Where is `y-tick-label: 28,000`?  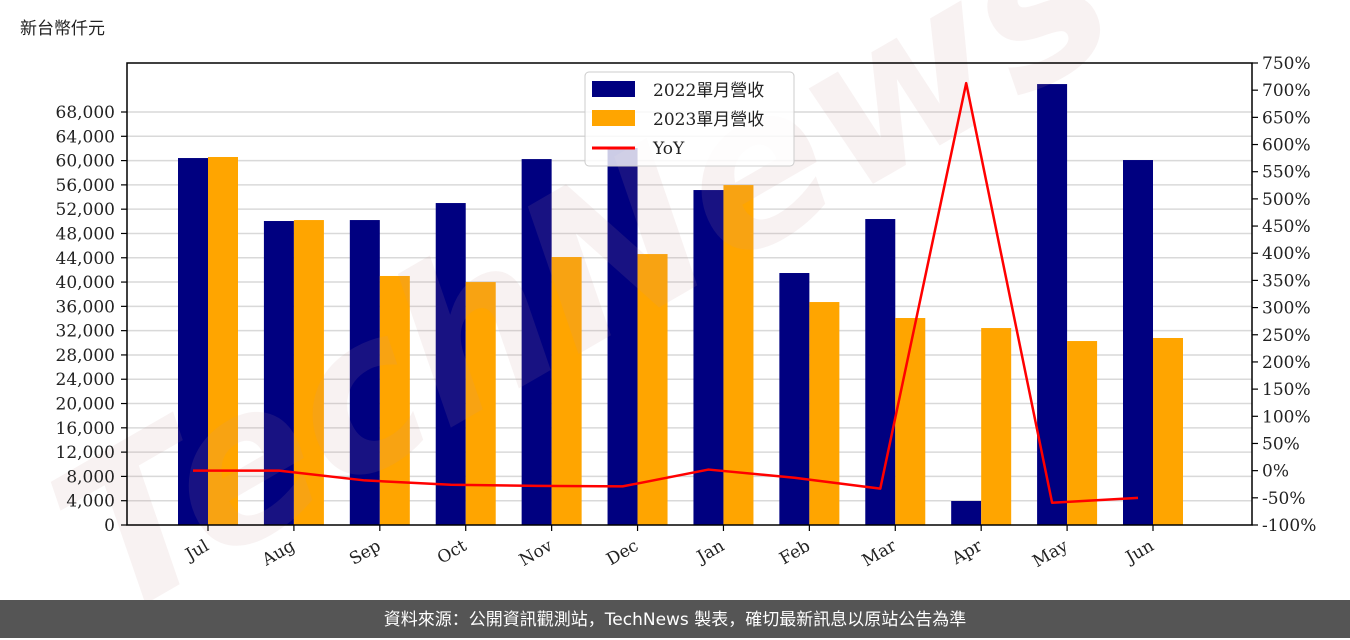 y-tick-label: 28,000 is located at coordinates (85, 356).